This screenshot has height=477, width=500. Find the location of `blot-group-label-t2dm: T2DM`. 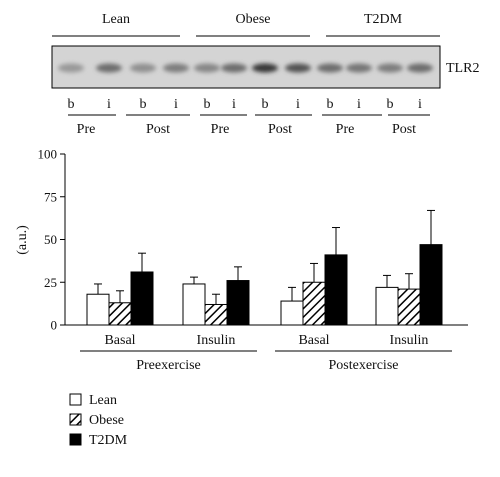

blot-group-label-t2dm: T2DM is located at coordinates (383, 19).